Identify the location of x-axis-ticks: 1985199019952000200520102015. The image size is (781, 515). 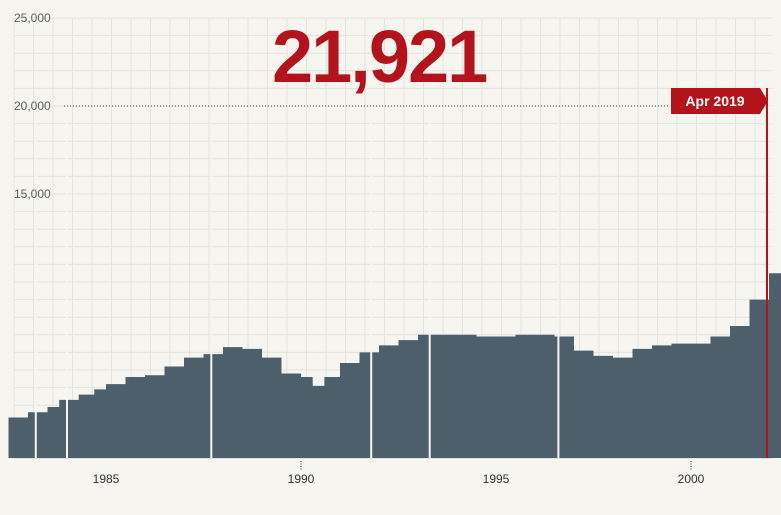
(437, 473).